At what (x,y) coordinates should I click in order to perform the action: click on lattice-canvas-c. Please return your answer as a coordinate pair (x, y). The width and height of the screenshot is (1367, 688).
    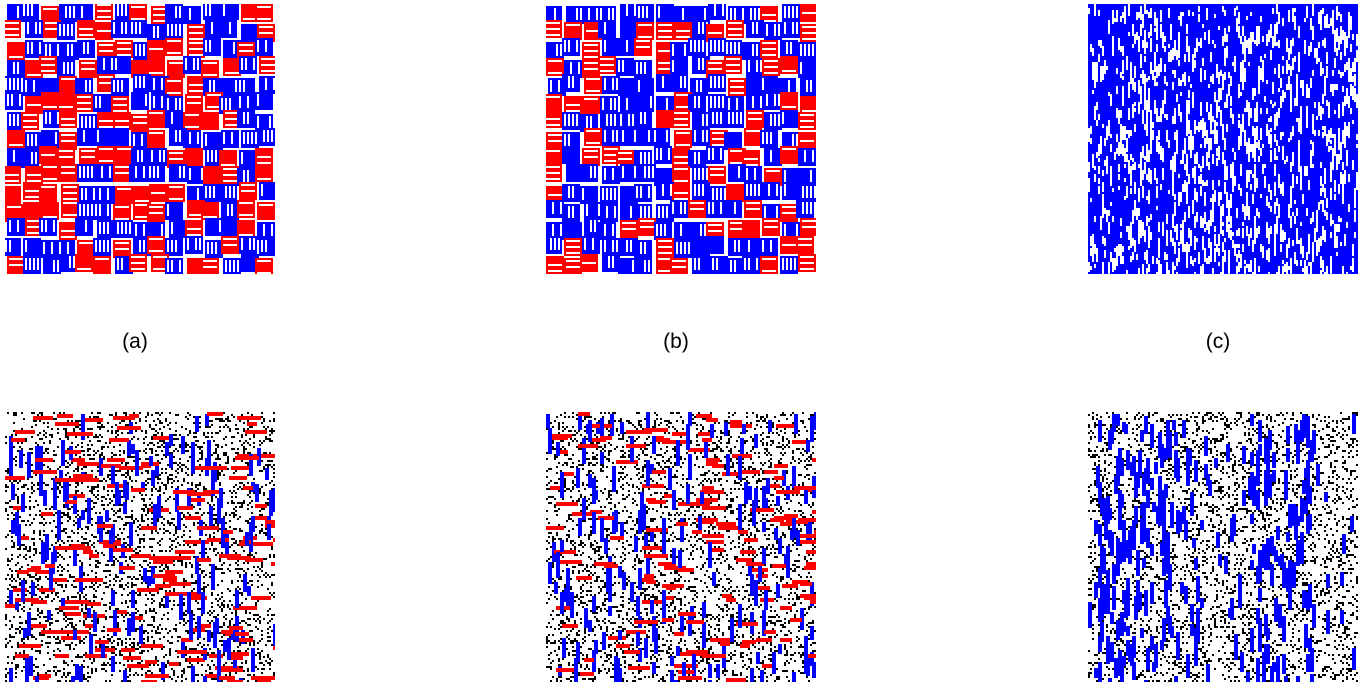
    Looking at the image, I should click on (1223, 139).